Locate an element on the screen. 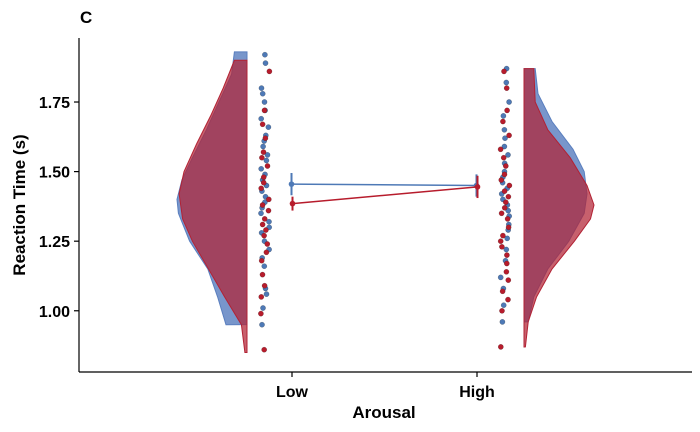 Image resolution: width=700 pixels, height=432 pixels. y-tick-label: 1.50 is located at coordinates (54, 173).